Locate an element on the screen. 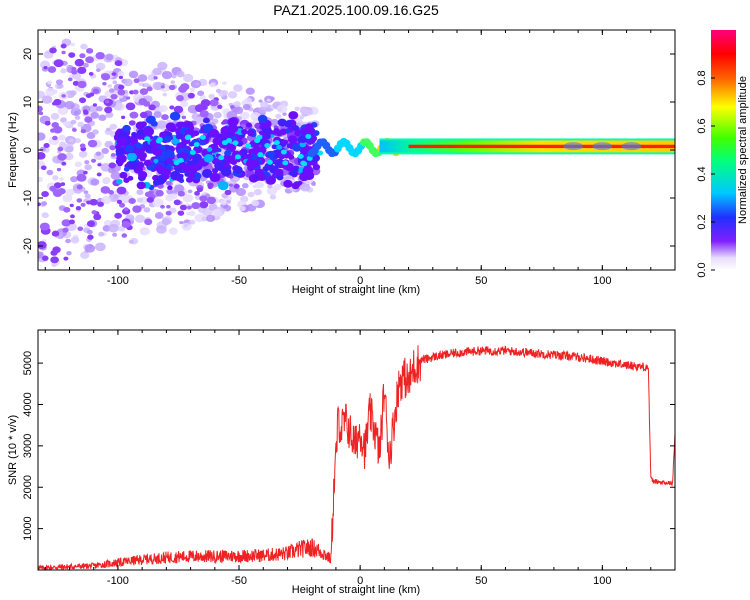 Image resolution: width=750 pixels, height=600 pixels. spectrogram-ytick-label: -20 is located at coordinates (28, 246).